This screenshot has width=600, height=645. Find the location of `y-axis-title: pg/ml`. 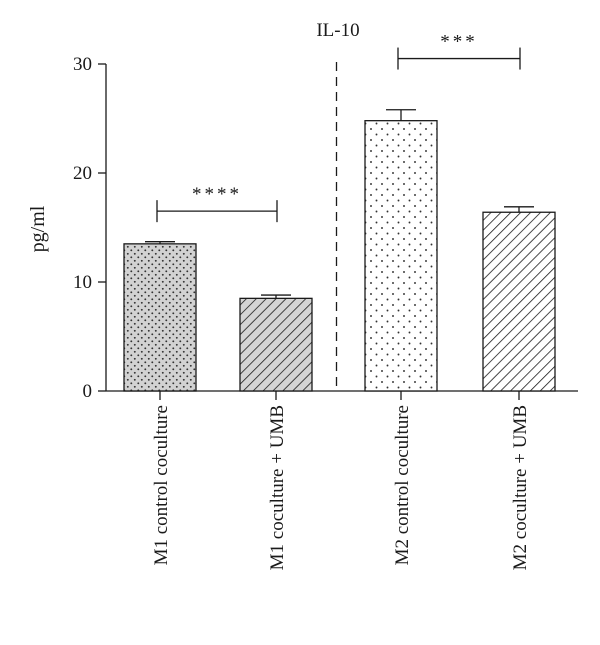

y-axis-title: pg/ml is located at coordinates (38, 228).